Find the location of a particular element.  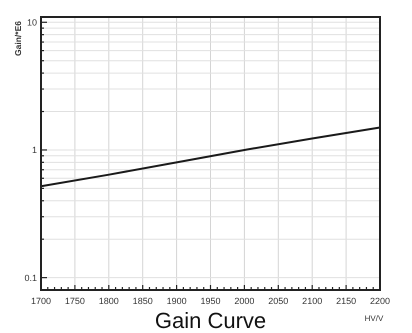

text: Gain Curve is located at coordinates (210, 320).